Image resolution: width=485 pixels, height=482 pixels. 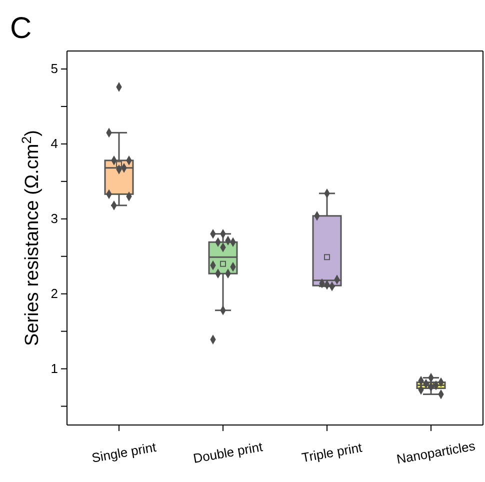 I want to click on y-tick-label: 2, so click(x=54, y=293).